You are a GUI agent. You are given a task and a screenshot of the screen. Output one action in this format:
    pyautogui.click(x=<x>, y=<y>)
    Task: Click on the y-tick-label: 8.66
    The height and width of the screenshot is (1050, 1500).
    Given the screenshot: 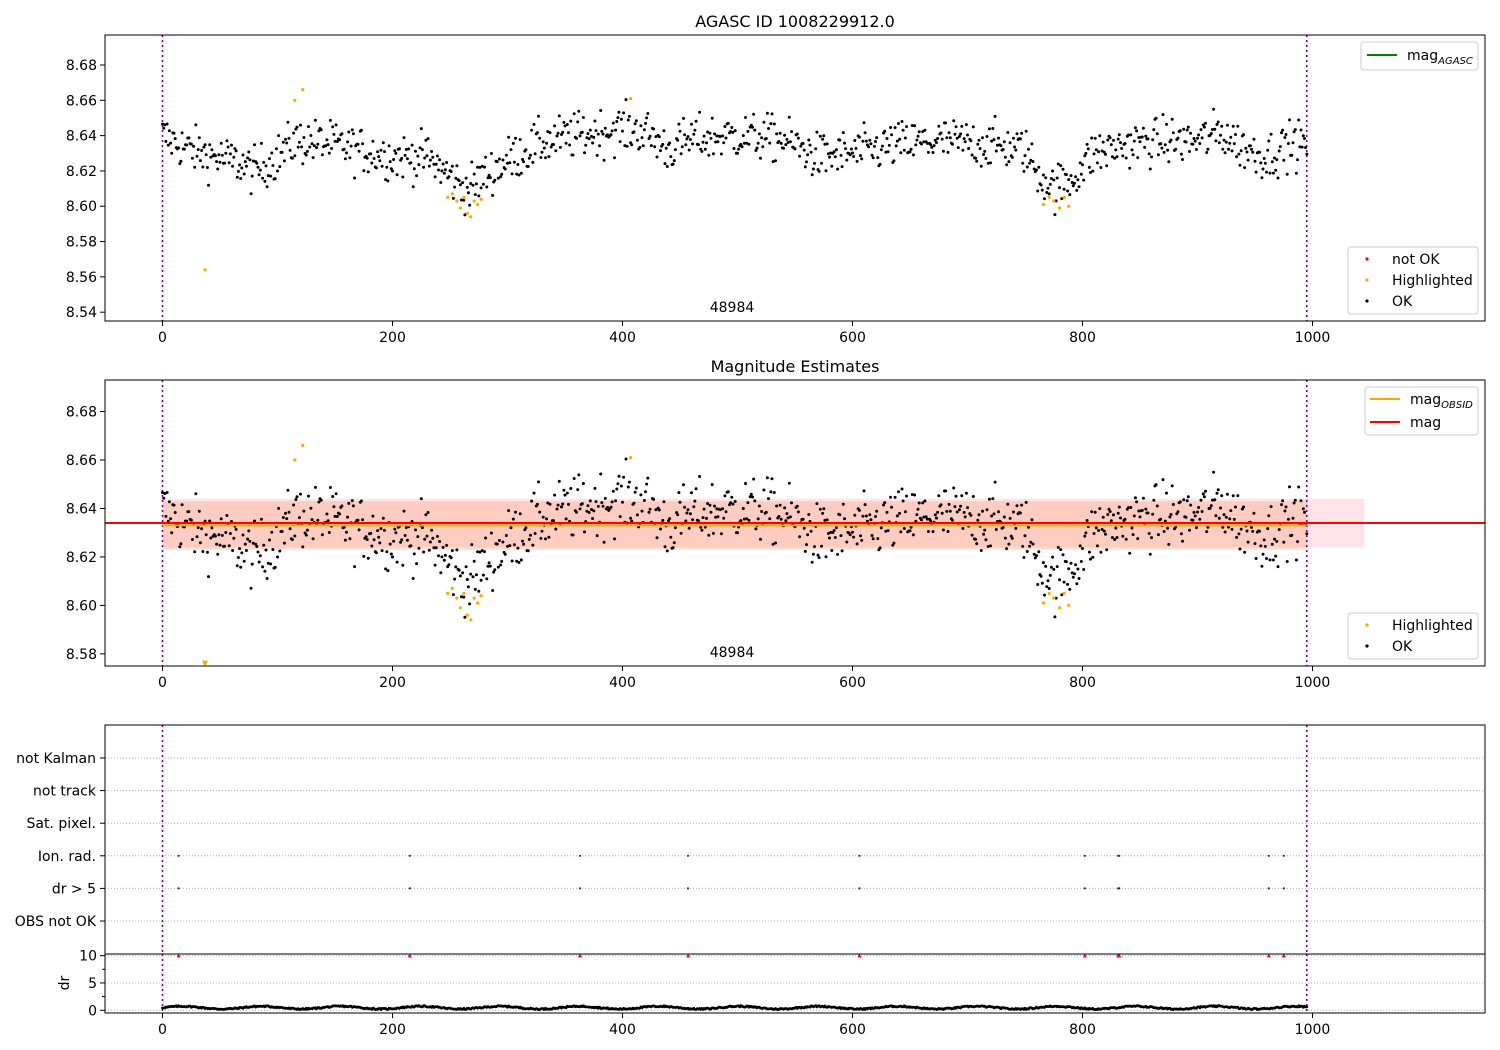 What is the action you would take?
    pyautogui.click(x=81, y=461)
    